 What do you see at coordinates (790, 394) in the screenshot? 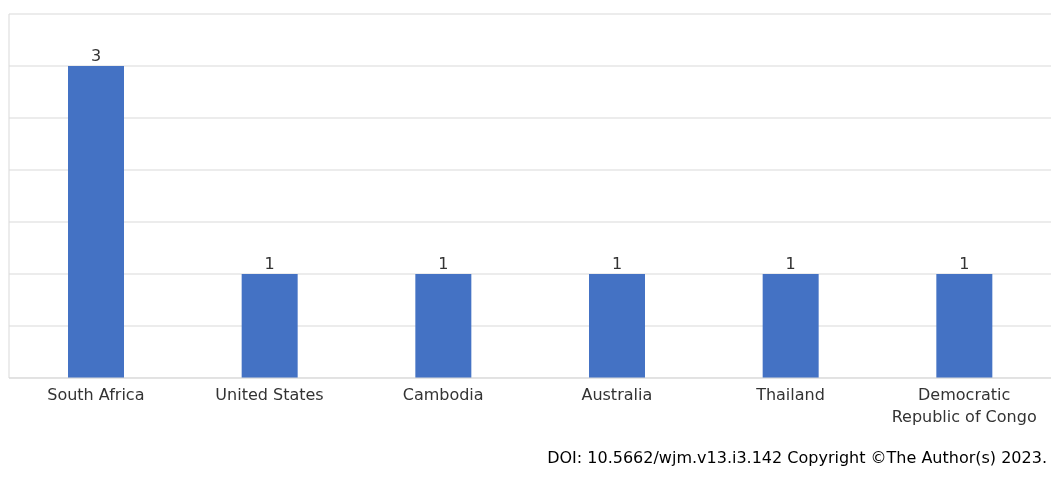
I see `x-tick-label: Thailand` at bounding box center [790, 394].